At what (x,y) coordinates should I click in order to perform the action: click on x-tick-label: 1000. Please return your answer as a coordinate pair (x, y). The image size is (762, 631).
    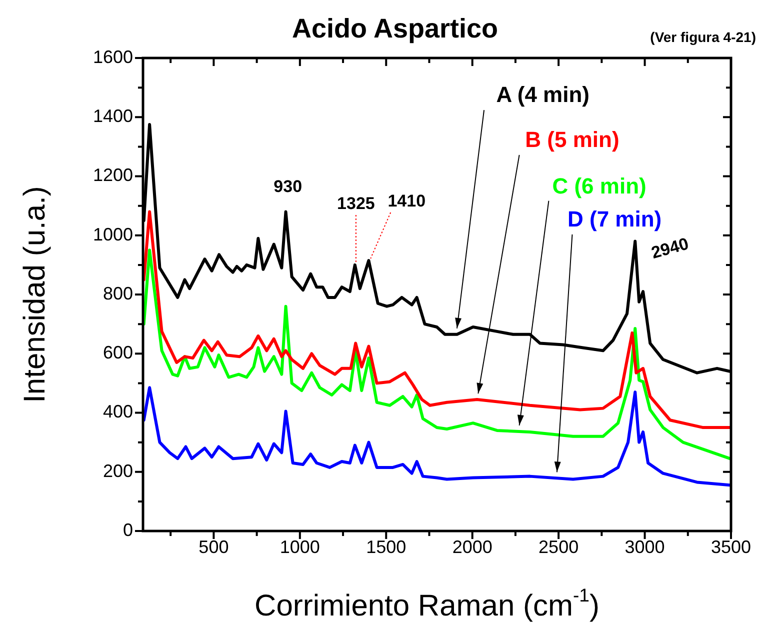
    Looking at the image, I should click on (300, 546).